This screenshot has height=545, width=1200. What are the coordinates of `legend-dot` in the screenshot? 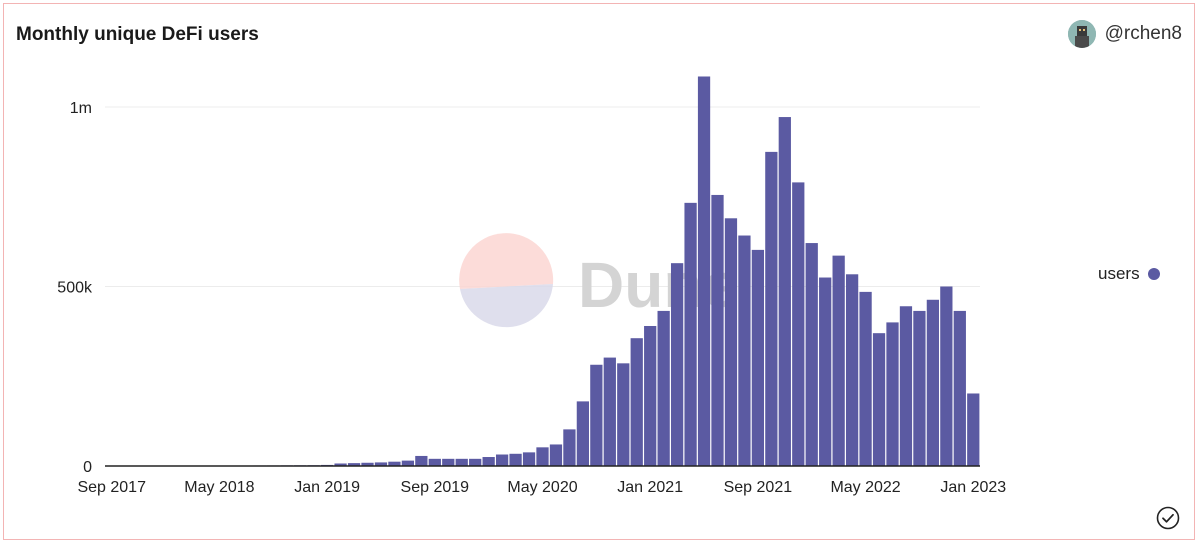 It's located at (1153, 274).